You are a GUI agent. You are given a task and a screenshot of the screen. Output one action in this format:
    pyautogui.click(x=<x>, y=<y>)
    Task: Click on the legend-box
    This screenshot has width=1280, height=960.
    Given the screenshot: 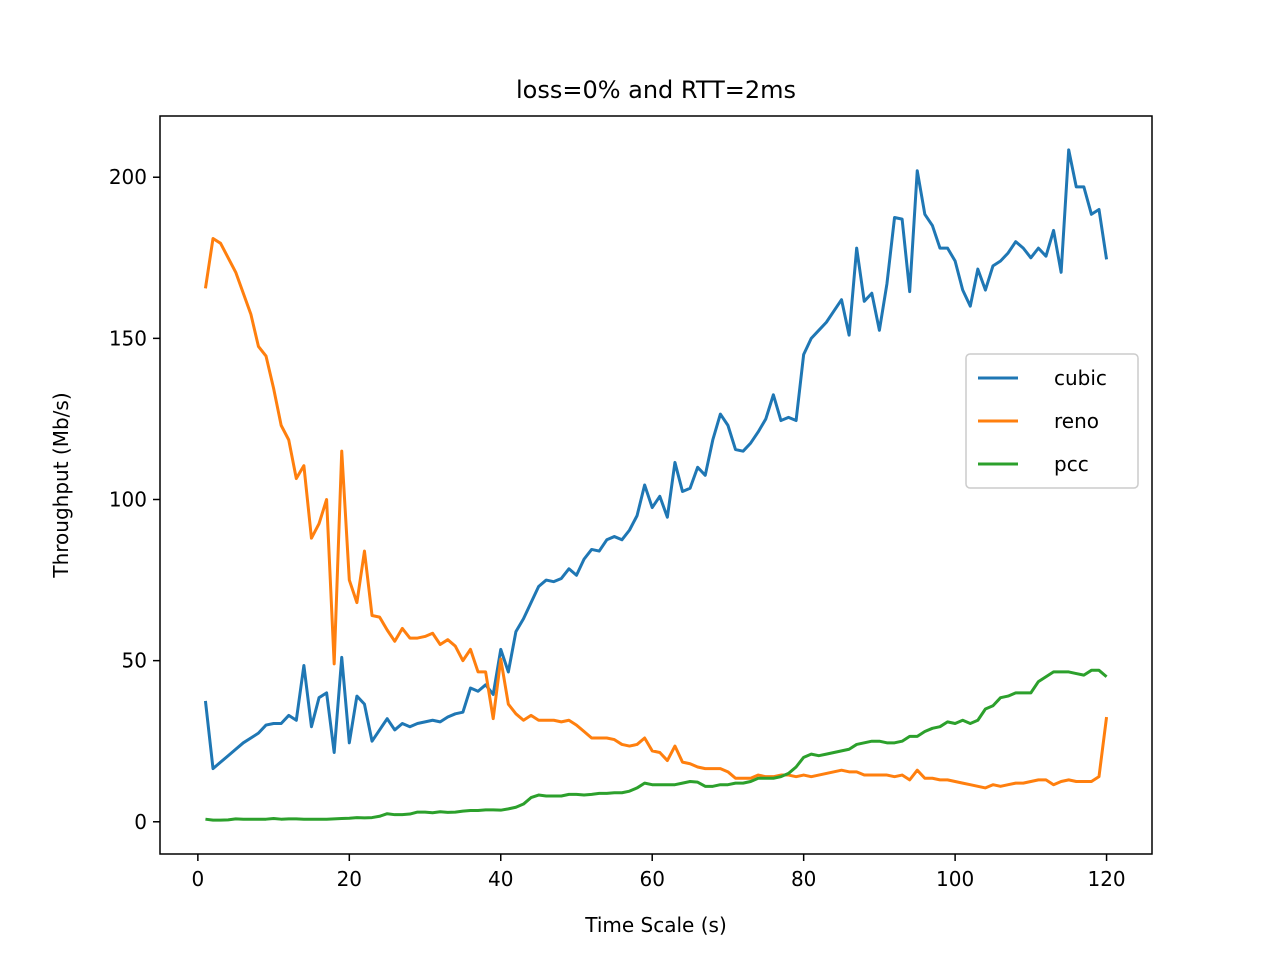 What is the action you would take?
    pyautogui.click(x=1052, y=421)
    